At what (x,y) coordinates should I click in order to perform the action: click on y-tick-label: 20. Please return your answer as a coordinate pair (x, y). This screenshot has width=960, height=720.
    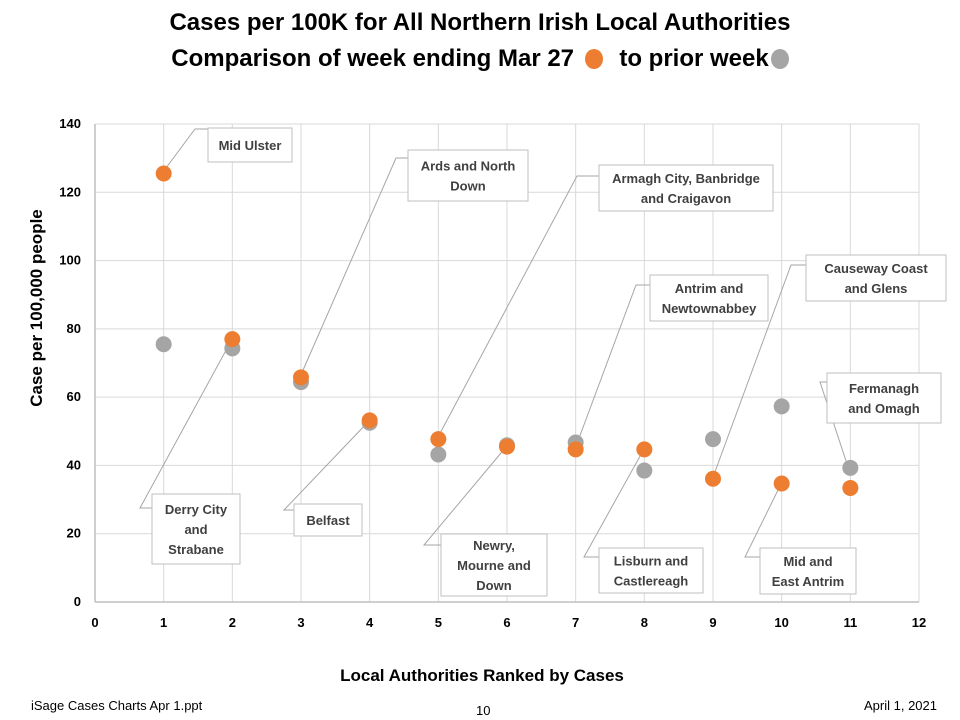
    Looking at the image, I should click on (74, 533).